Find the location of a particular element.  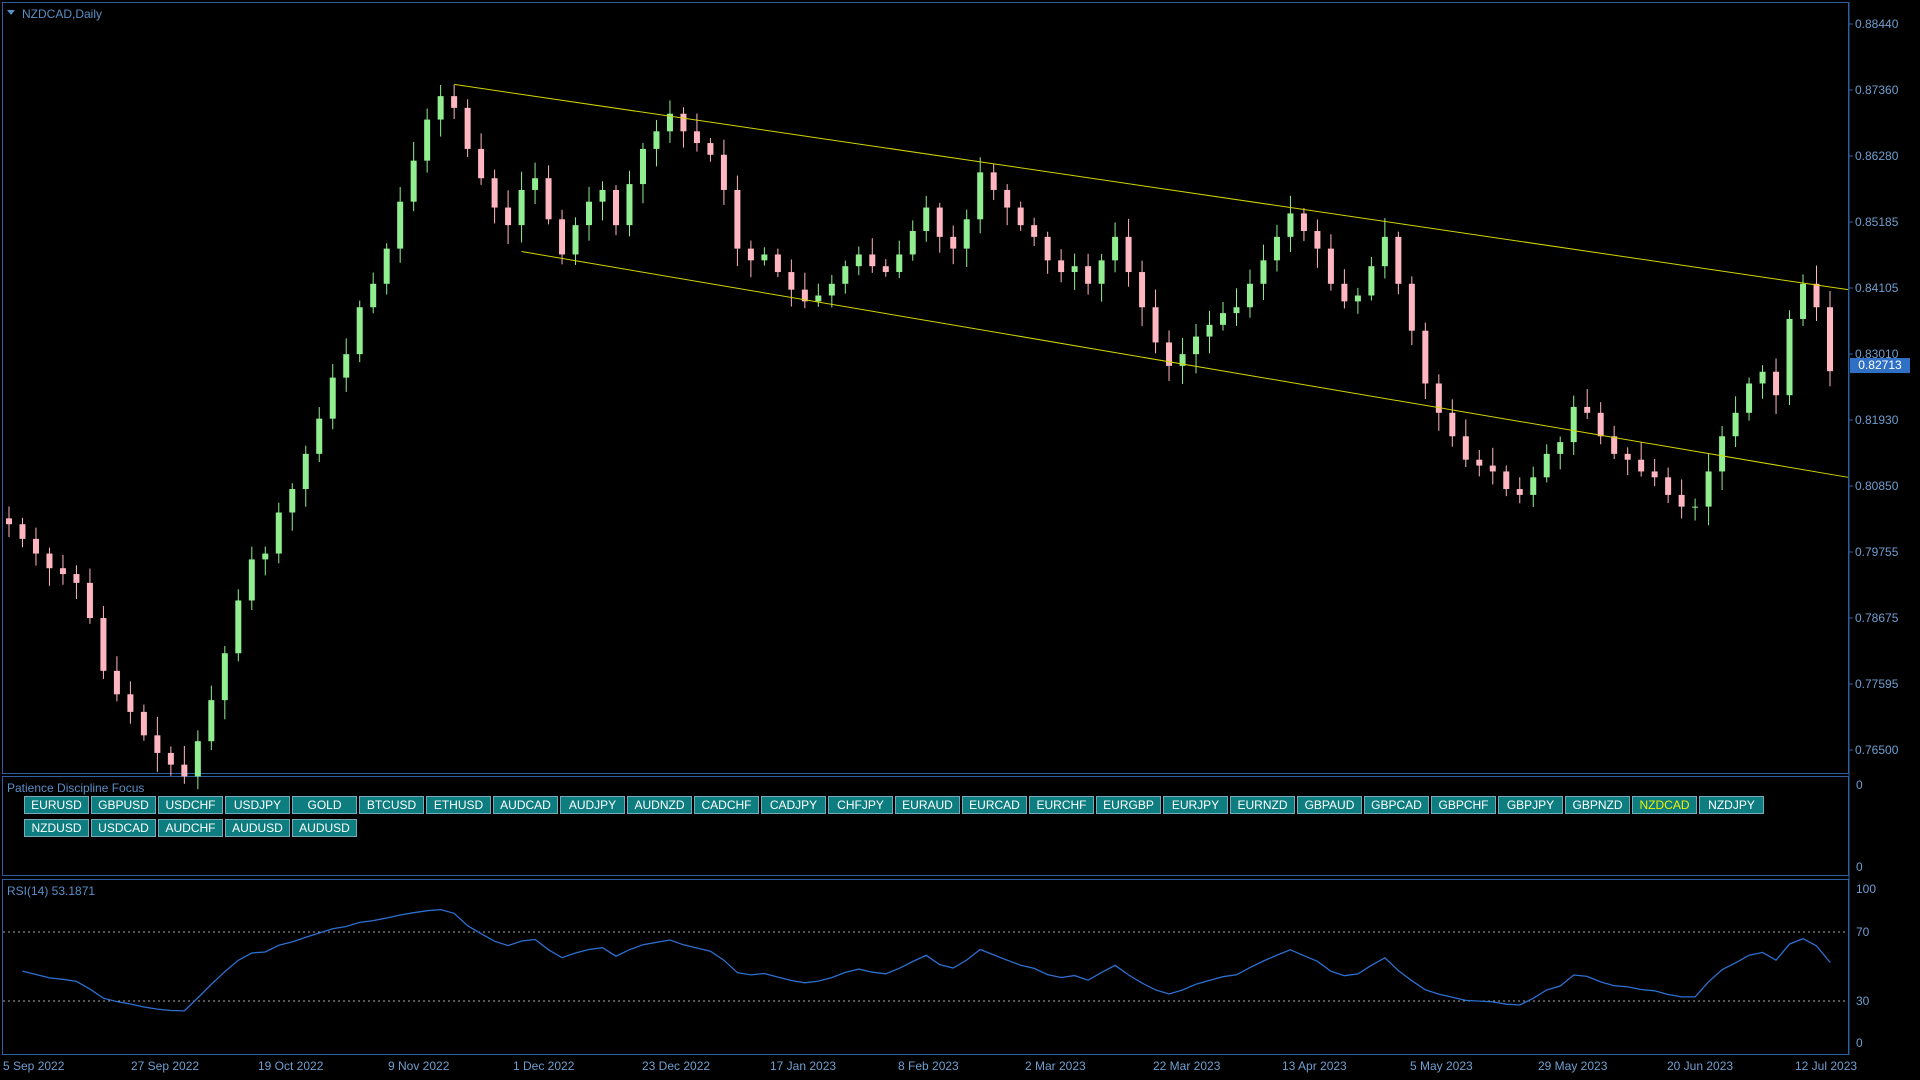

symbol-button-audcad: AUDCAD is located at coordinates (525, 805).